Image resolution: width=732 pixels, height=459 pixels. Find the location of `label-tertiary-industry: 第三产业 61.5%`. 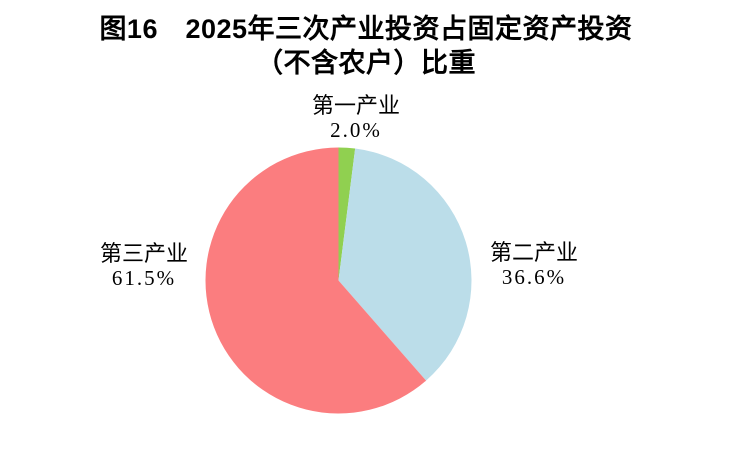

label-tertiary-industry: 第三产业 61.5% is located at coordinates (144, 266).